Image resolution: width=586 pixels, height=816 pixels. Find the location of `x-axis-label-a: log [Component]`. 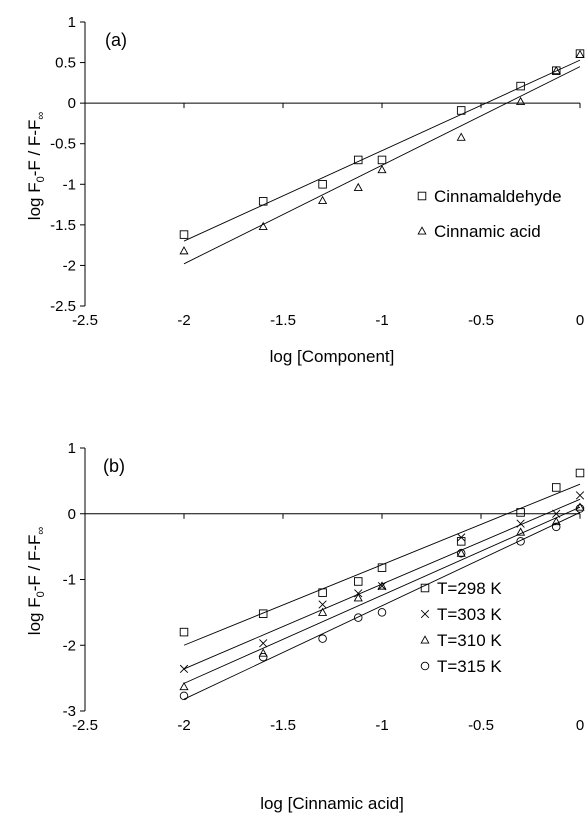

x-axis-label-a: log [Component] is located at coordinates (332, 356).